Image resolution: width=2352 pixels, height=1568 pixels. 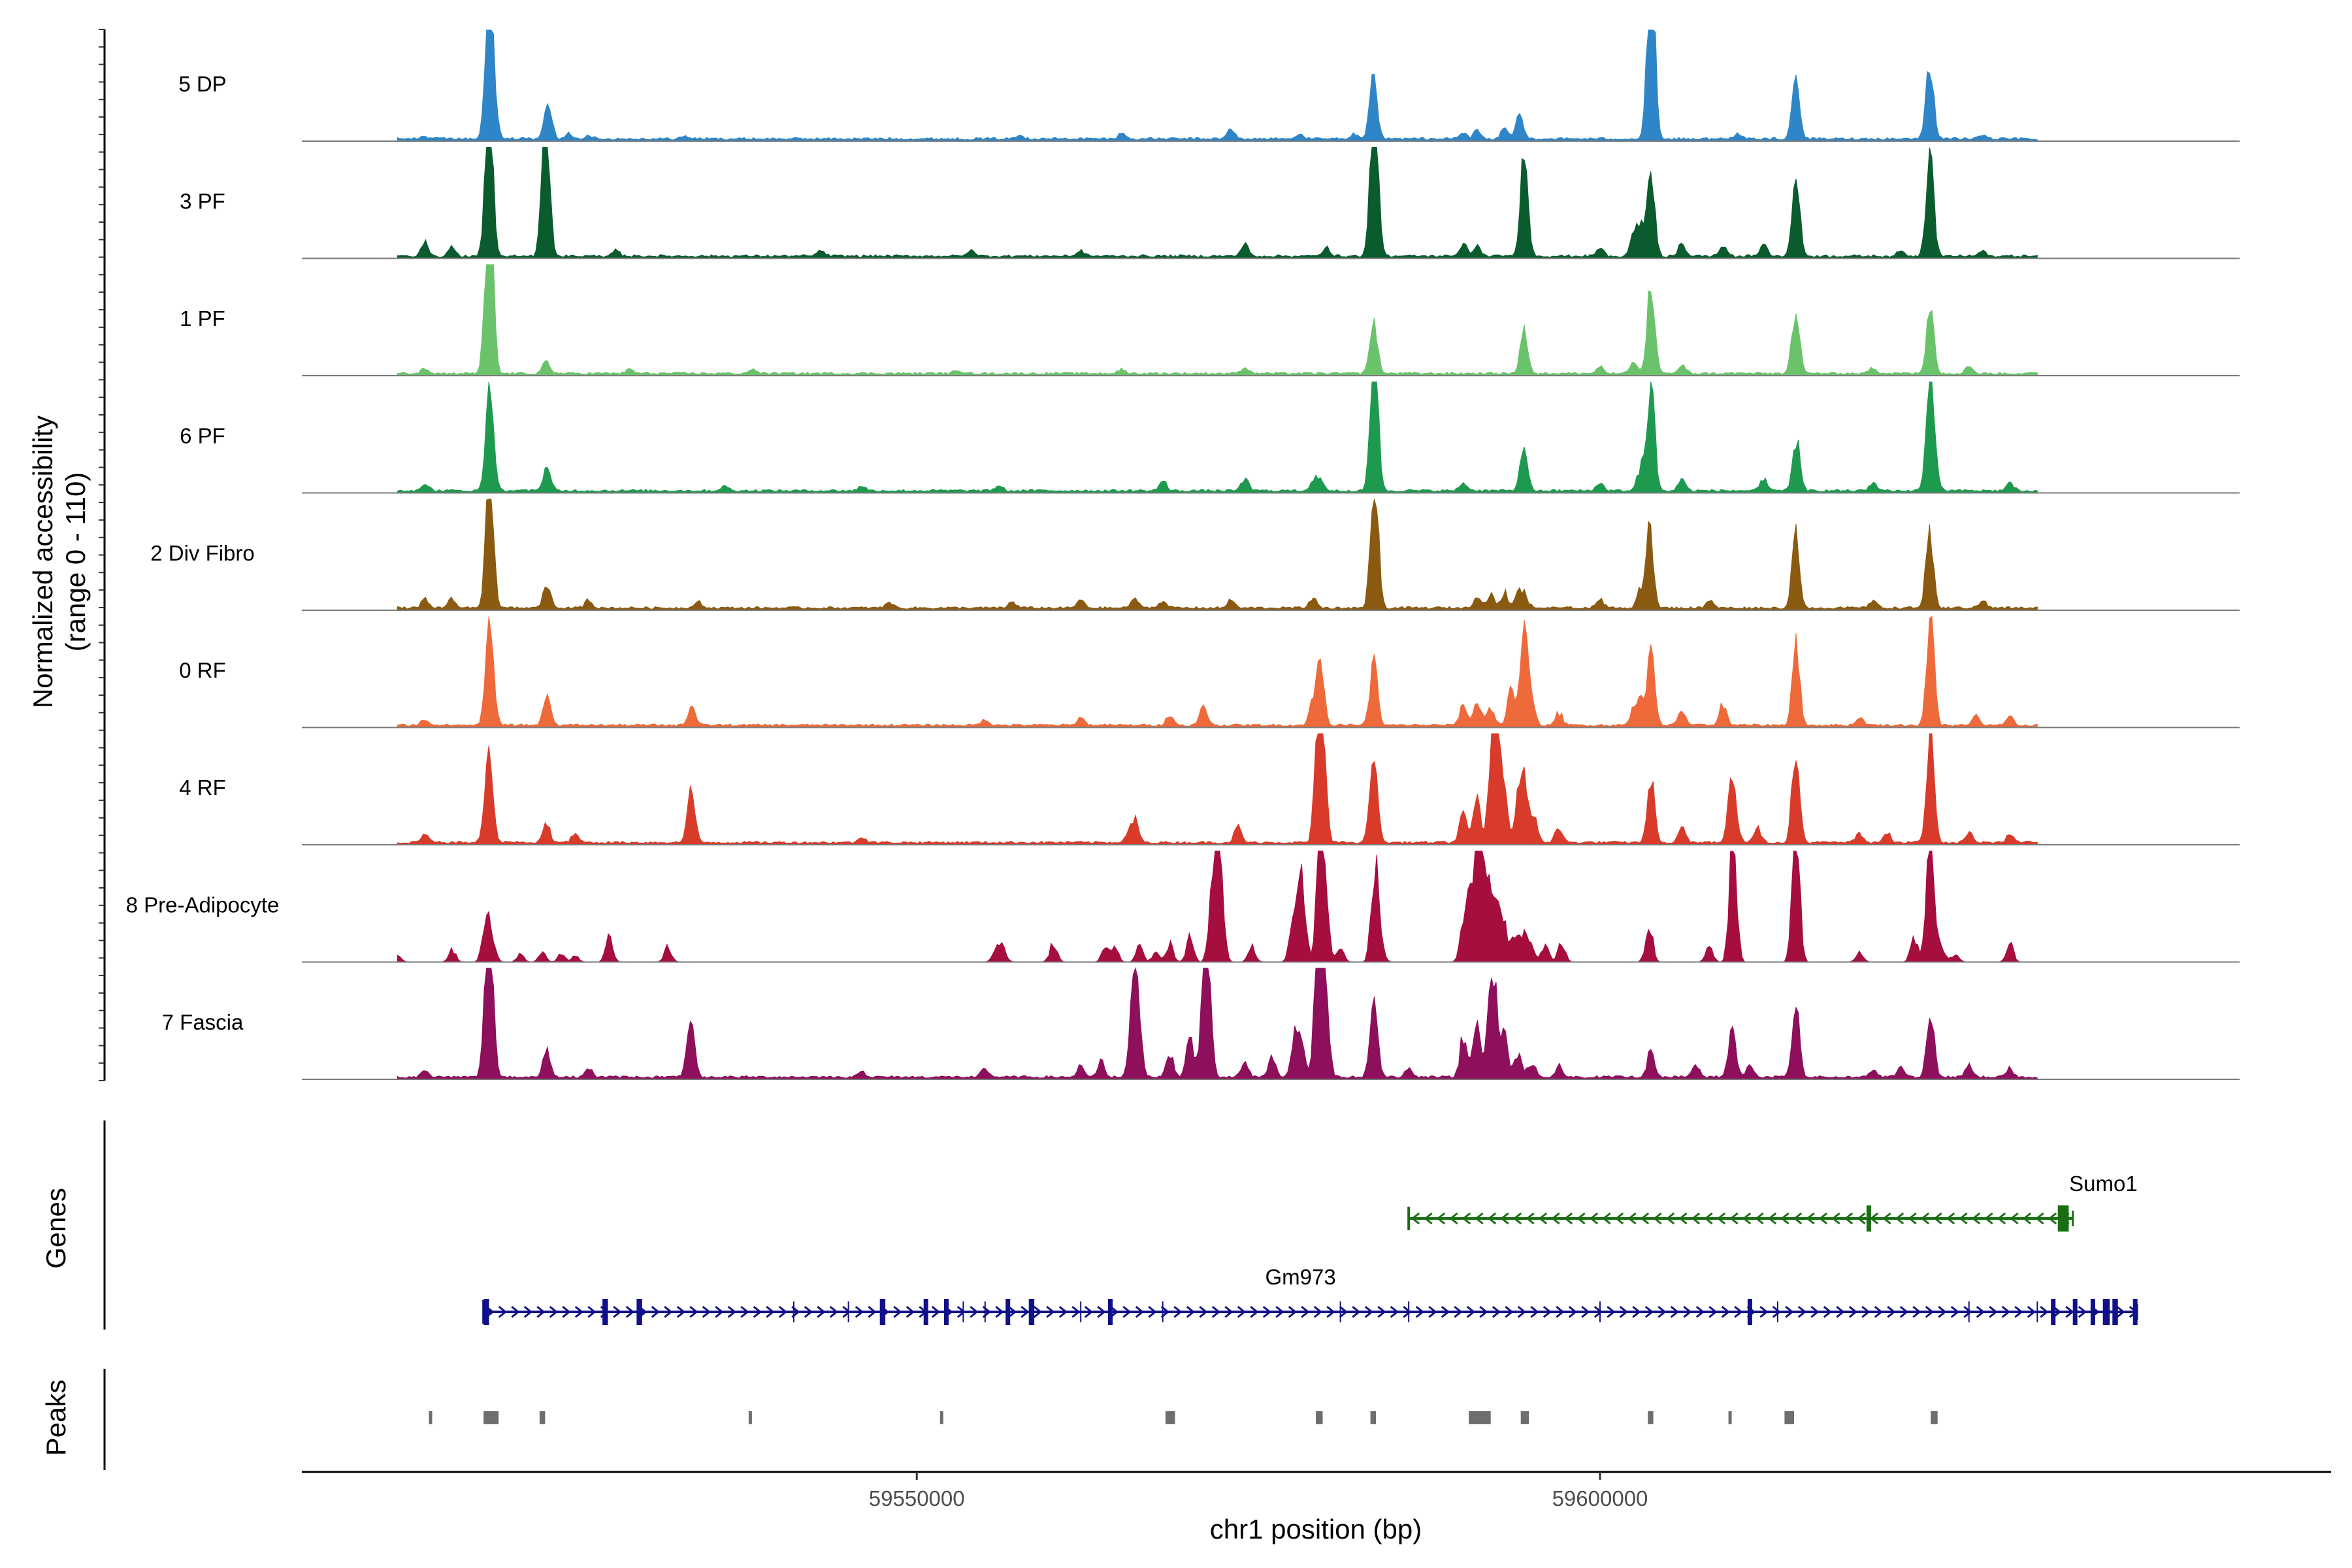 What do you see at coordinates (202, 318) in the screenshot?
I see `track-label: 1 PF` at bounding box center [202, 318].